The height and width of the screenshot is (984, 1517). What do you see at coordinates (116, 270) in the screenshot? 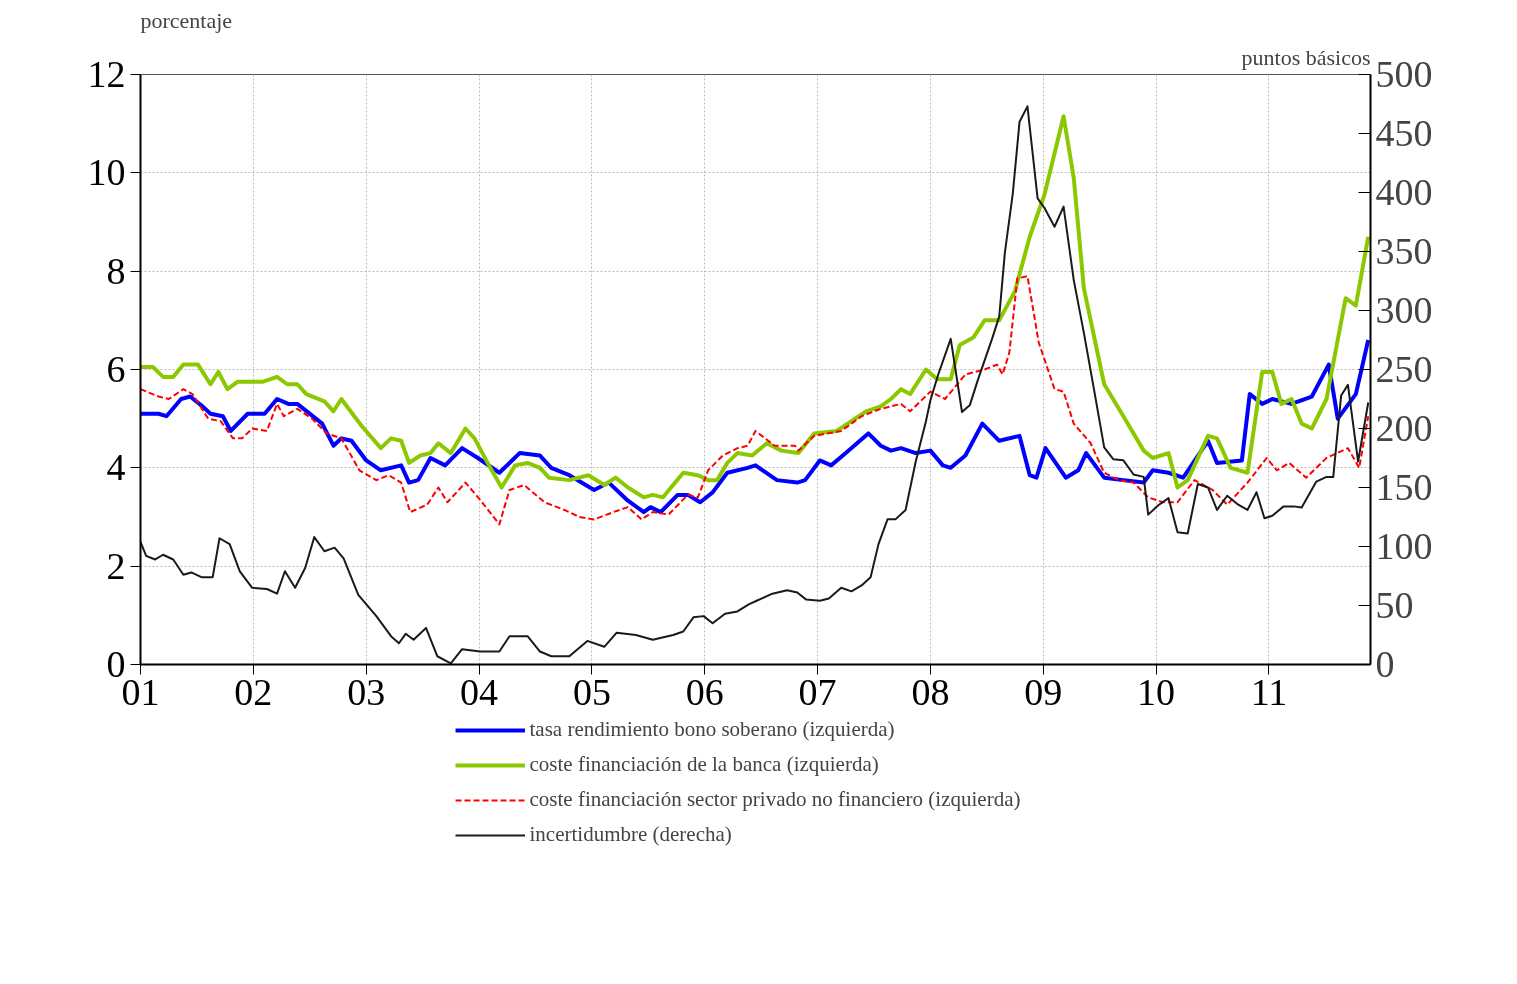
I see `y-tick-label: 8` at bounding box center [116, 270].